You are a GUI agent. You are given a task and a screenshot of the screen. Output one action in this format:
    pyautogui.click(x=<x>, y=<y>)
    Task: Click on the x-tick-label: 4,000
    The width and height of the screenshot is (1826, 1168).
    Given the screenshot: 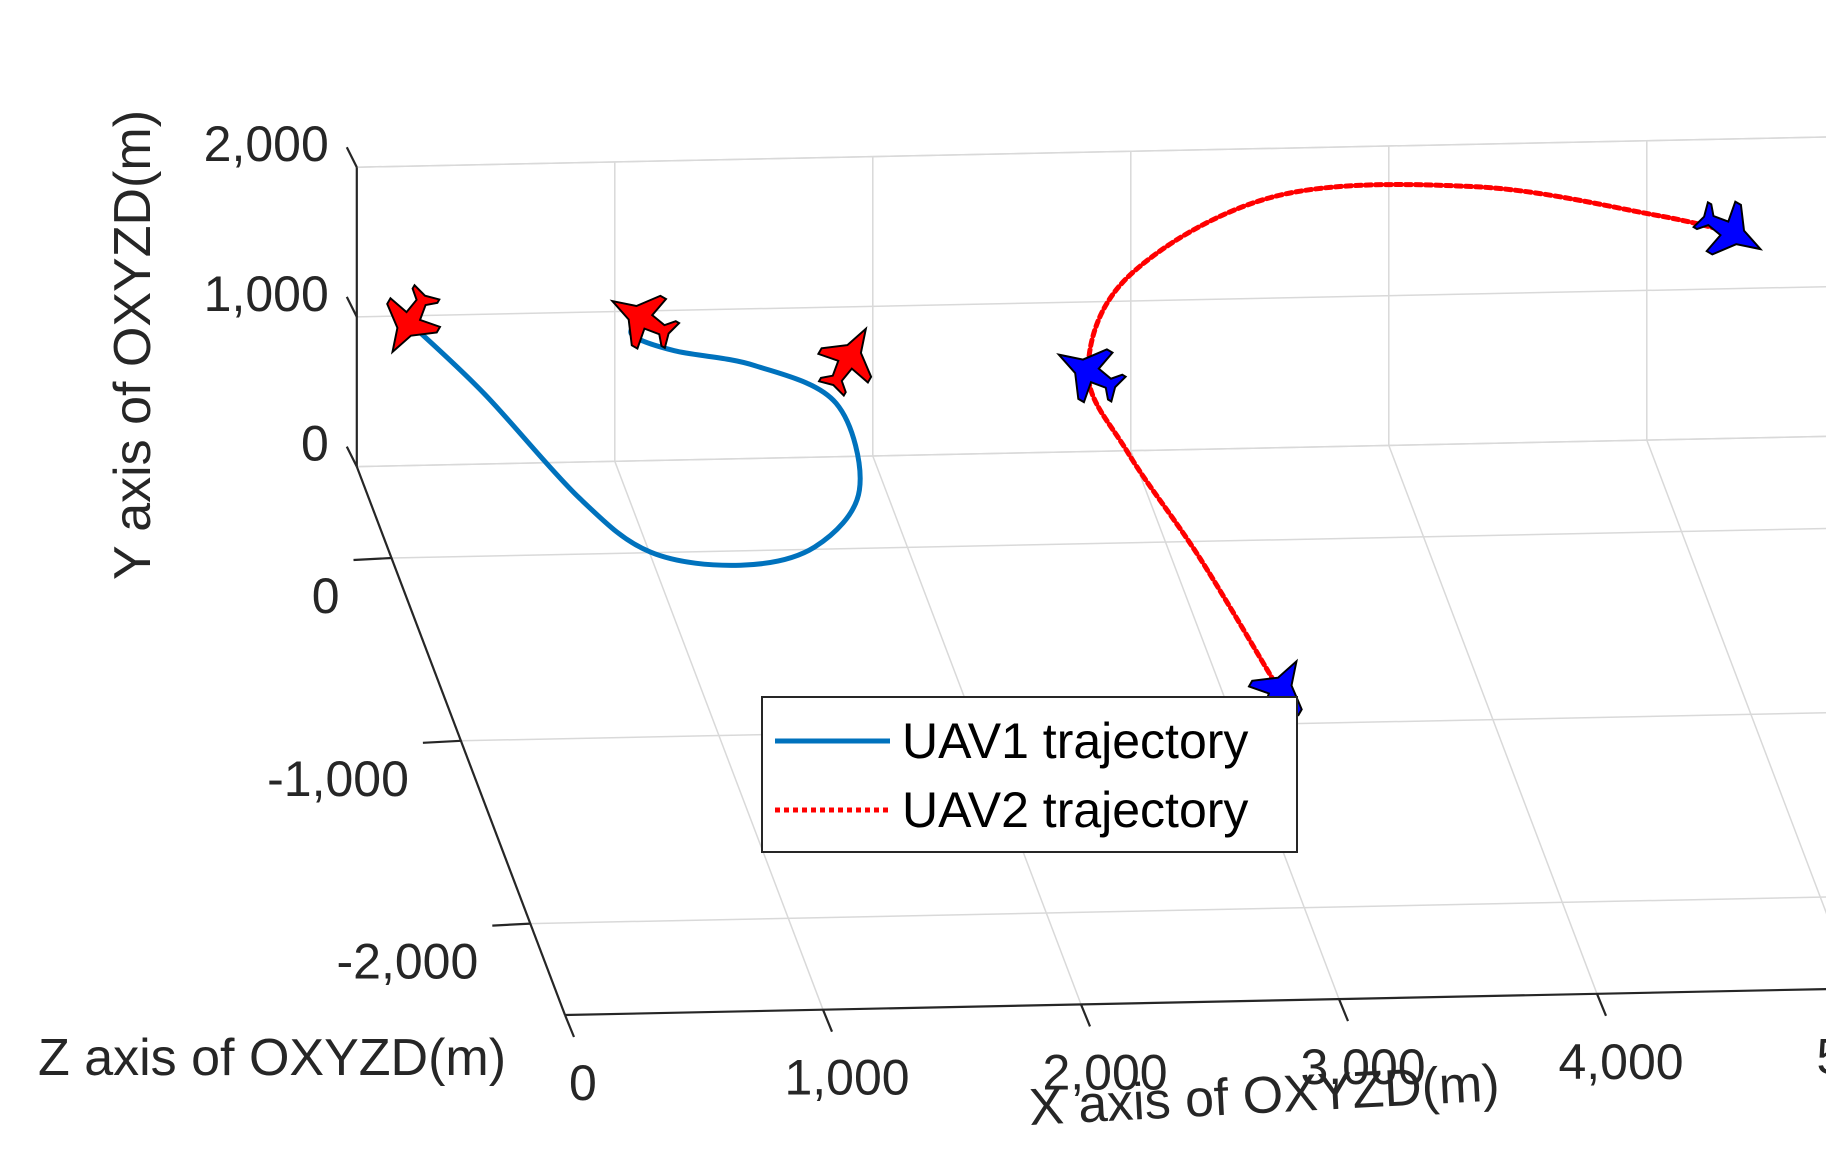 What is the action you would take?
    pyautogui.click(x=1620, y=1062)
    